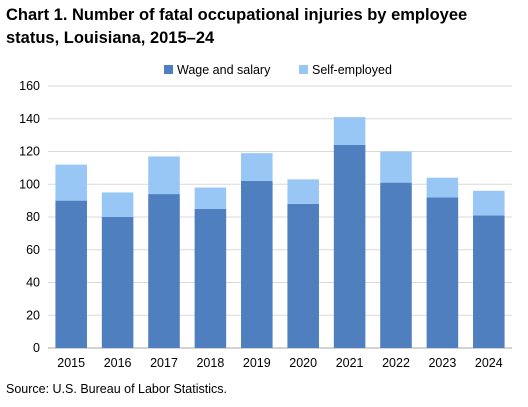 This screenshot has height=407, width=528. What do you see at coordinates (71, 363) in the screenshot?
I see `x-tick-label: 2015` at bounding box center [71, 363].